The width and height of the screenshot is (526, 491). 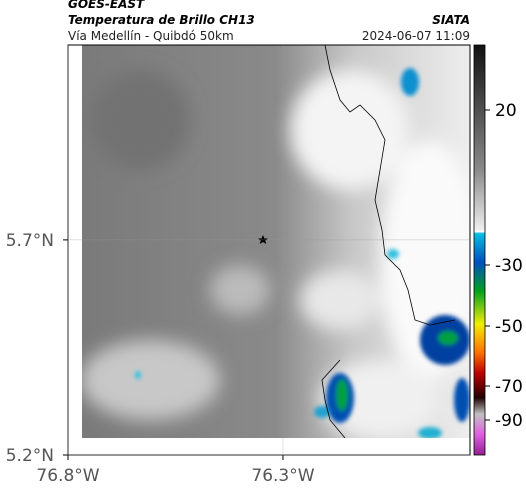 I want to click on timestamp: 2024-06-07 11:09, so click(x=416, y=36).